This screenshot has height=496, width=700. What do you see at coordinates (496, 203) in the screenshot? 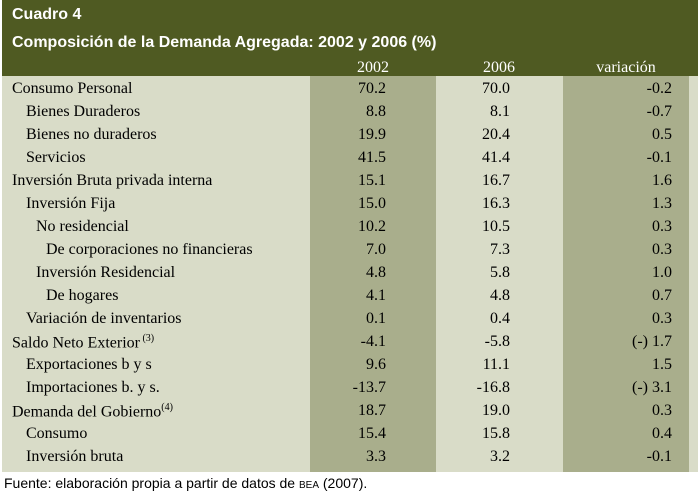
I see `cell-v2006: 16.3` at bounding box center [496, 203].